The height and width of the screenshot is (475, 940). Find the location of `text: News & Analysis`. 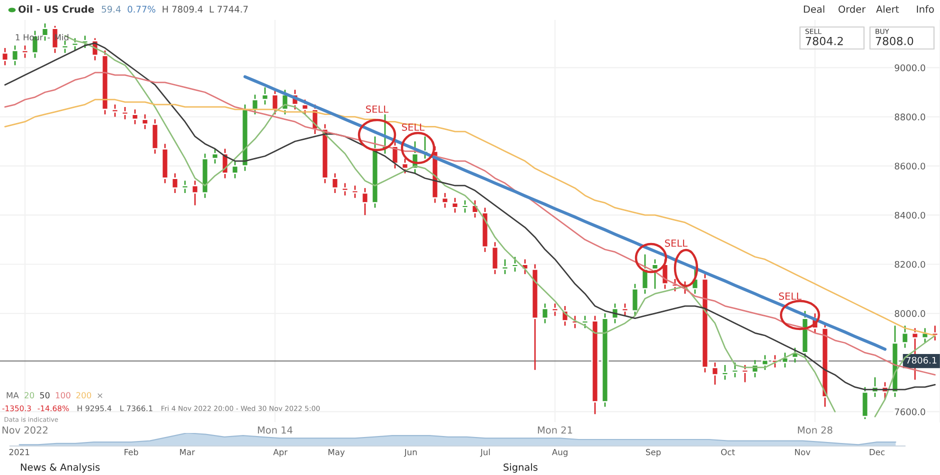

text: News & Analysis is located at coordinates (60, 468).